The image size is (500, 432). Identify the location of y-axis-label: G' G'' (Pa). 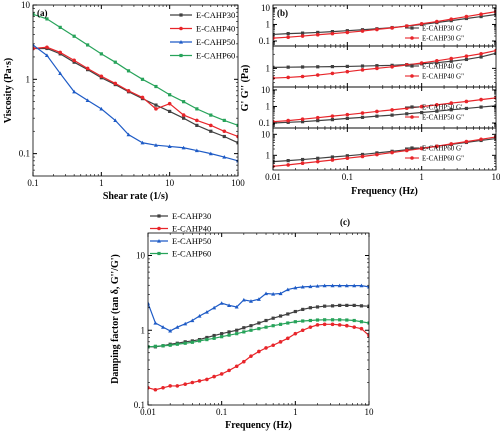
(245, 88).